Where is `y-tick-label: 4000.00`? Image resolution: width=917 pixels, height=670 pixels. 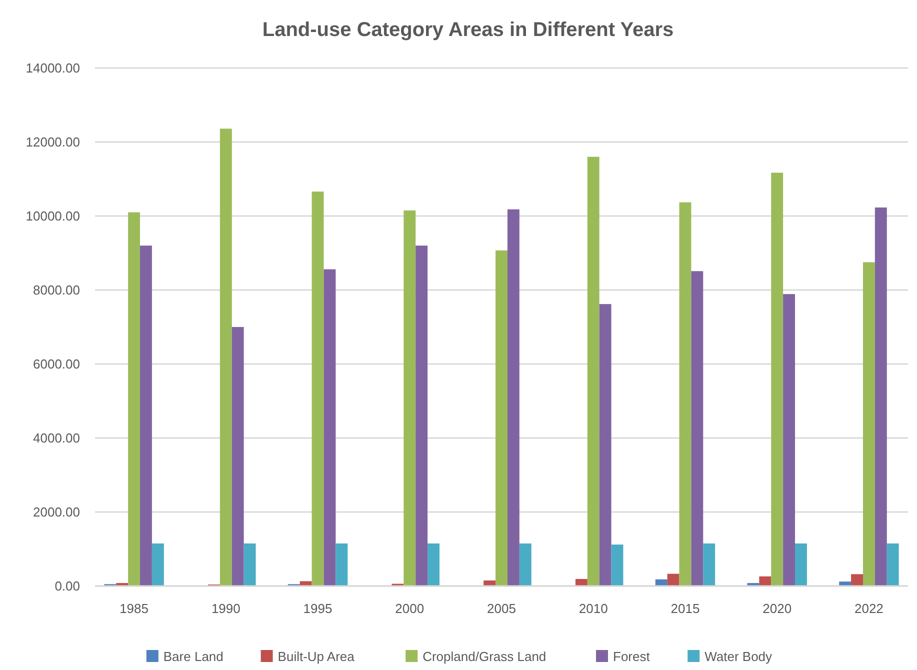 y-tick-label: 4000.00 is located at coordinates (56, 438).